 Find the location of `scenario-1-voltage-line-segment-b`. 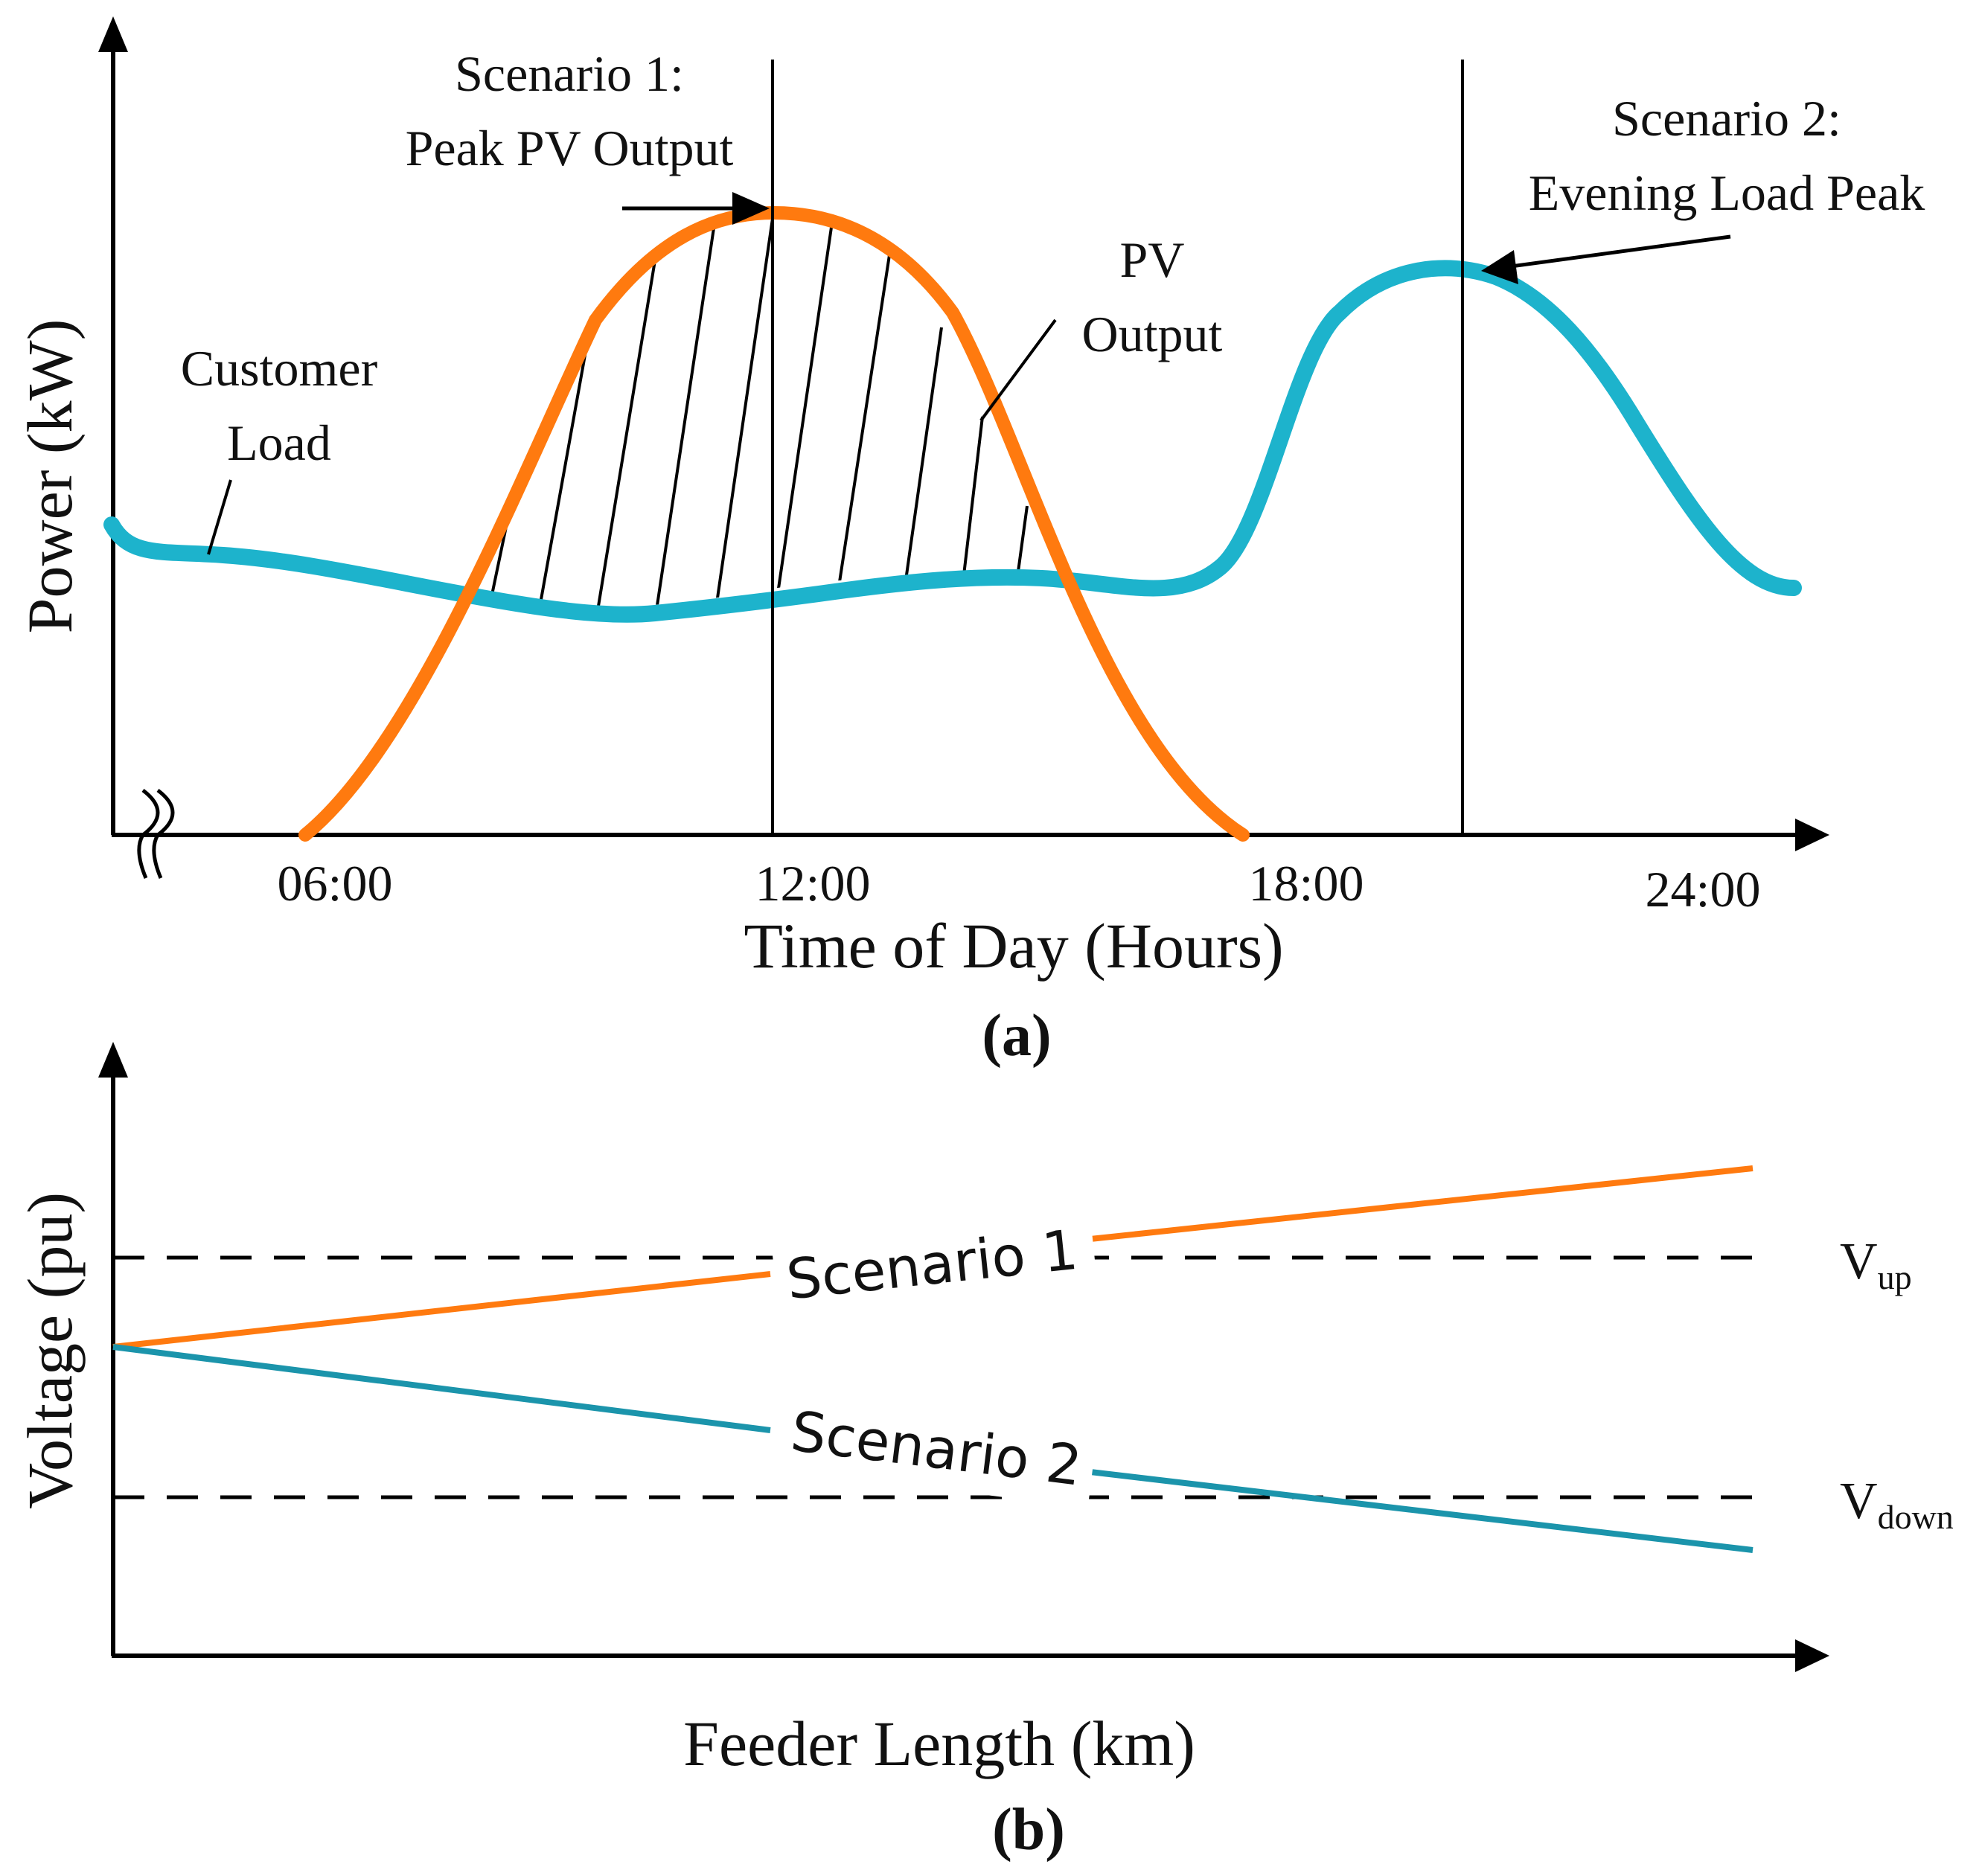

scenario-1-voltage-line-segment-b is located at coordinates (1422, 1203).